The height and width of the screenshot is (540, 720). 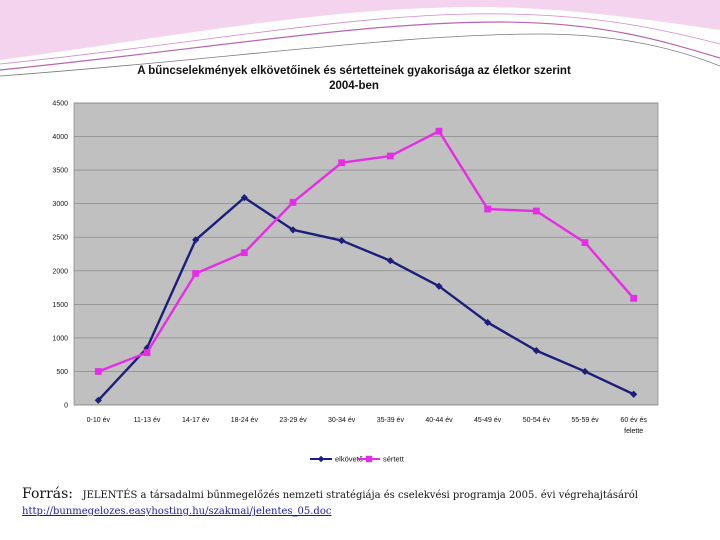 I want to click on x-tick-label: 50-54 év, so click(x=537, y=420).